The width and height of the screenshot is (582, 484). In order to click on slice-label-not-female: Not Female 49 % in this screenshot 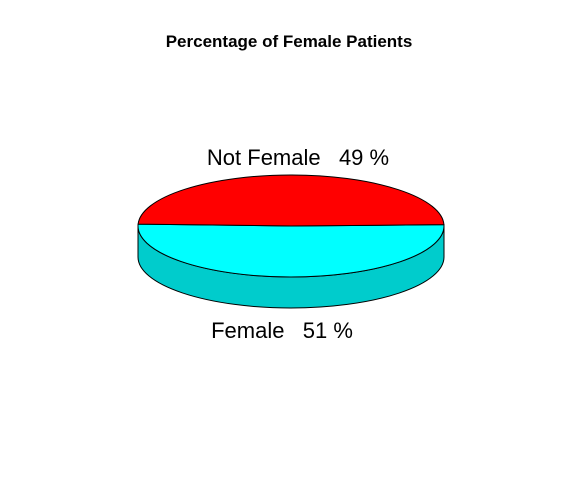, I will do `click(298, 157)`.